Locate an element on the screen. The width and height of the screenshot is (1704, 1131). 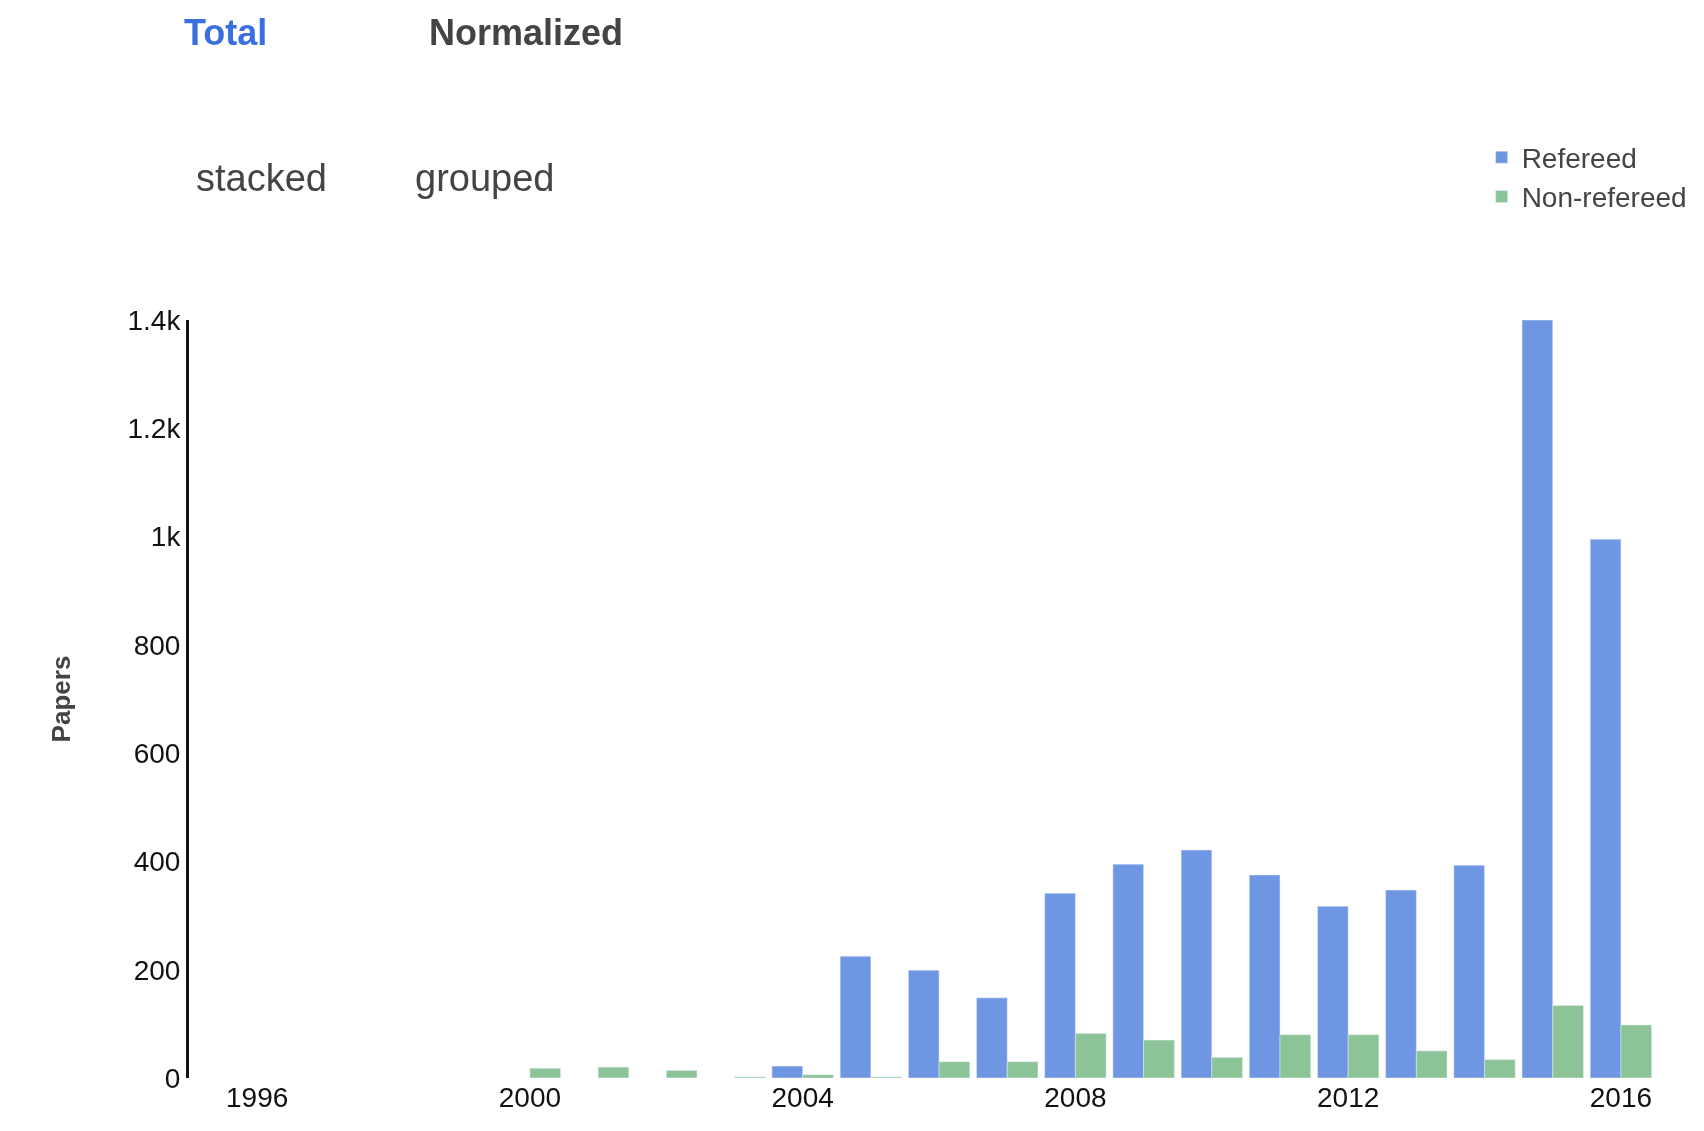
y-tick-label: 0 is located at coordinates (172, 1078).